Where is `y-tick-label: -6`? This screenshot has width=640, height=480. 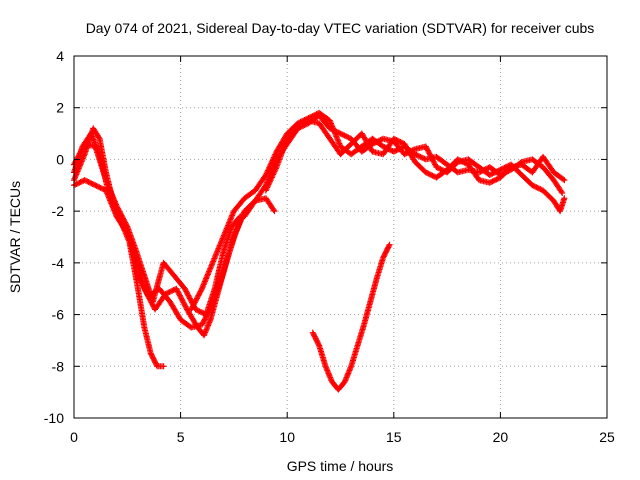 y-tick-label: -6 is located at coordinates (58, 315).